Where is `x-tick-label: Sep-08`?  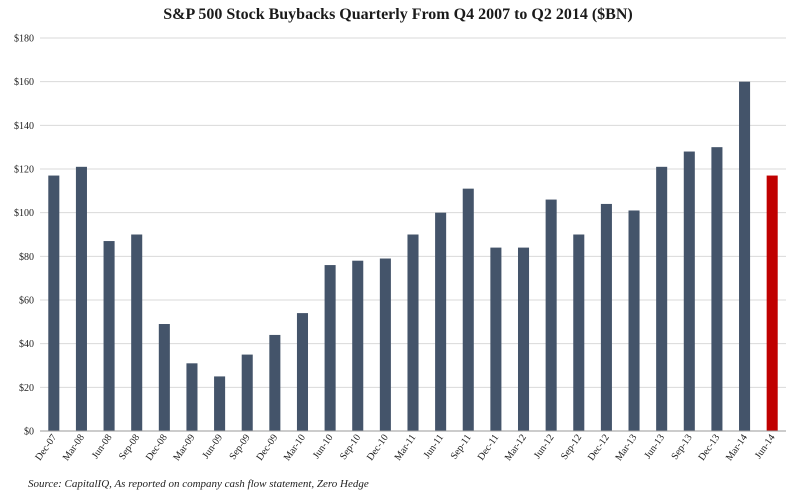 x-tick-label: Sep-08 is located at coordinates (129, 447).